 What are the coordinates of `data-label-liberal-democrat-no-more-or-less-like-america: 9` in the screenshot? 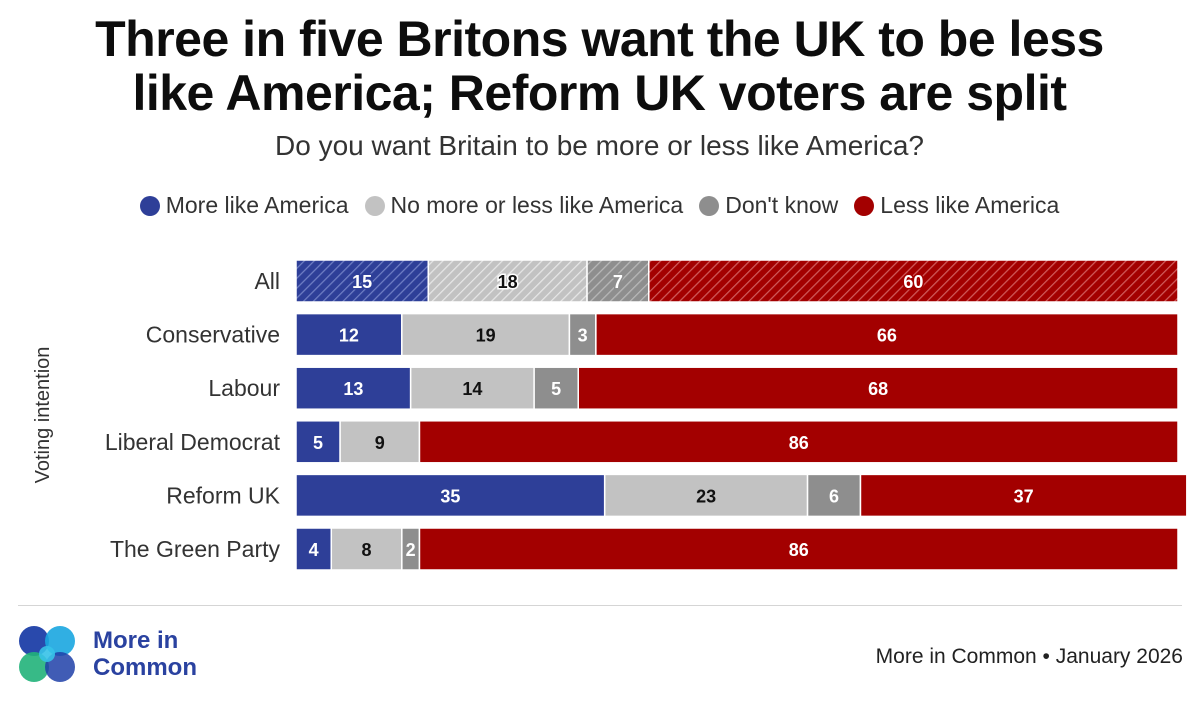 It's located at (380, 443).